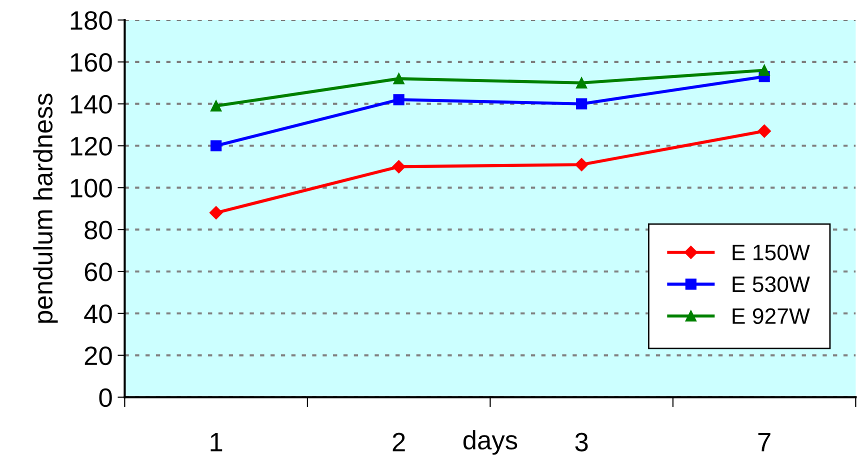 This screenshot has width=860, height=455. I want to click on y-tick-label: 100, so click(91, 188).